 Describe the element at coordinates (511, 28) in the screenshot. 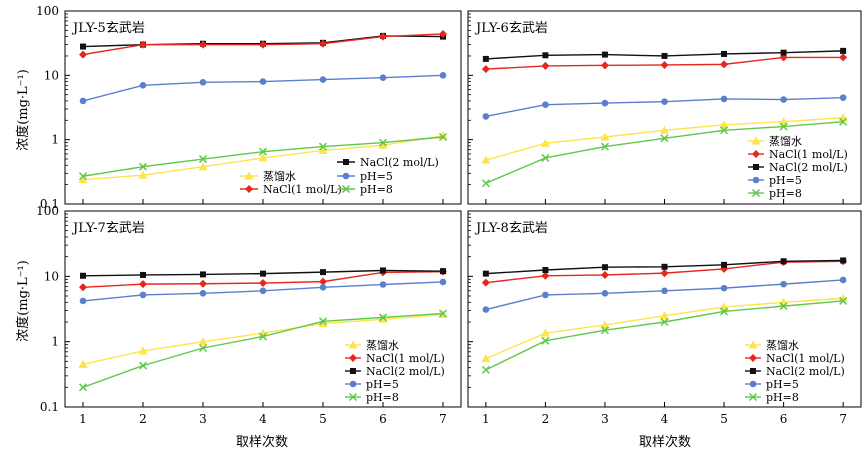

I see `panel-title: JLY-6玄武岩` at that location.